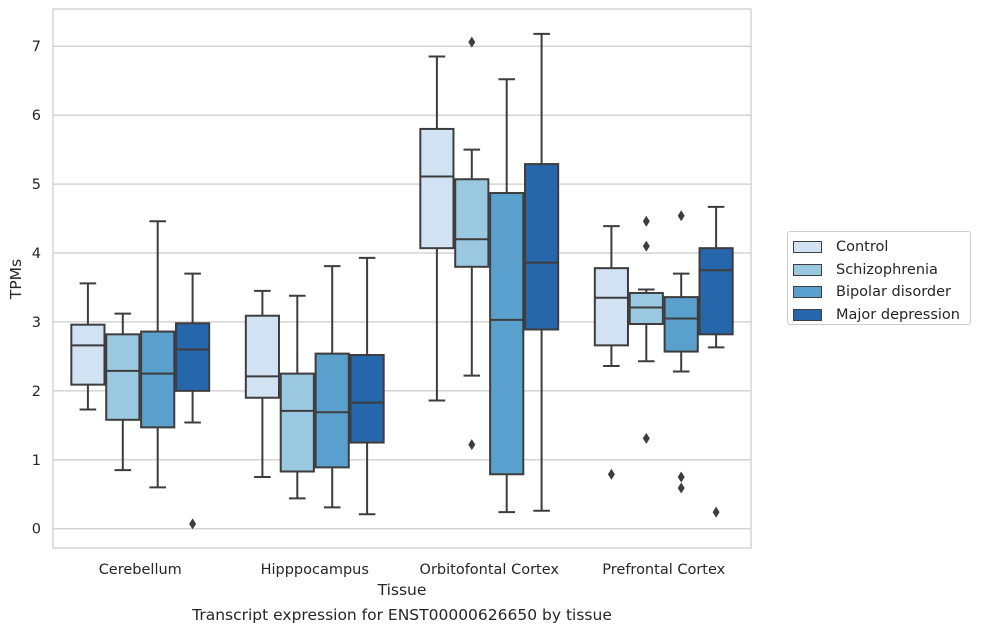 Image resolution: width=983 pixels, height=634 pixels. I want to click on box-bipolar-disorder-hipppocampus, so click(332, 387).